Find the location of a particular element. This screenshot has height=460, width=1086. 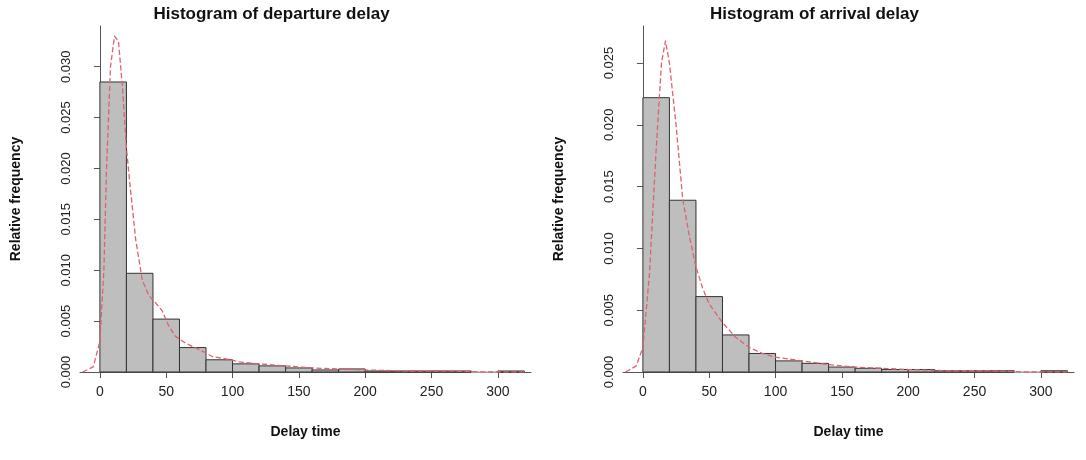

chart-title: Histogram of departure delay is located at coordinates (272, 13).